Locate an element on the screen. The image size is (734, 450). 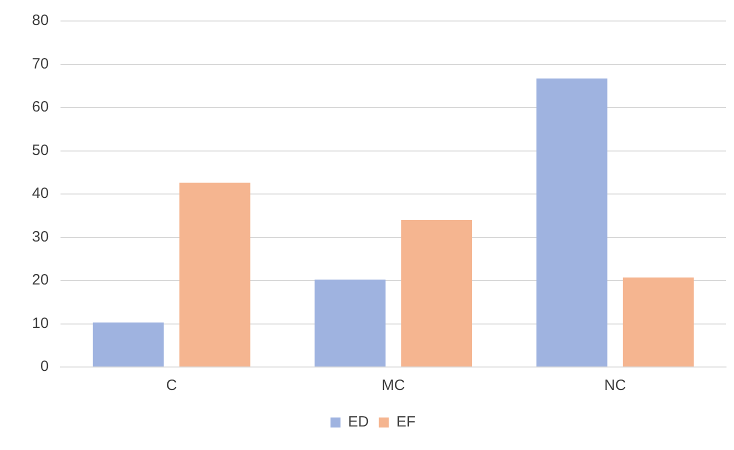
x-tick-label: MC is located at coordinates (394, 385).